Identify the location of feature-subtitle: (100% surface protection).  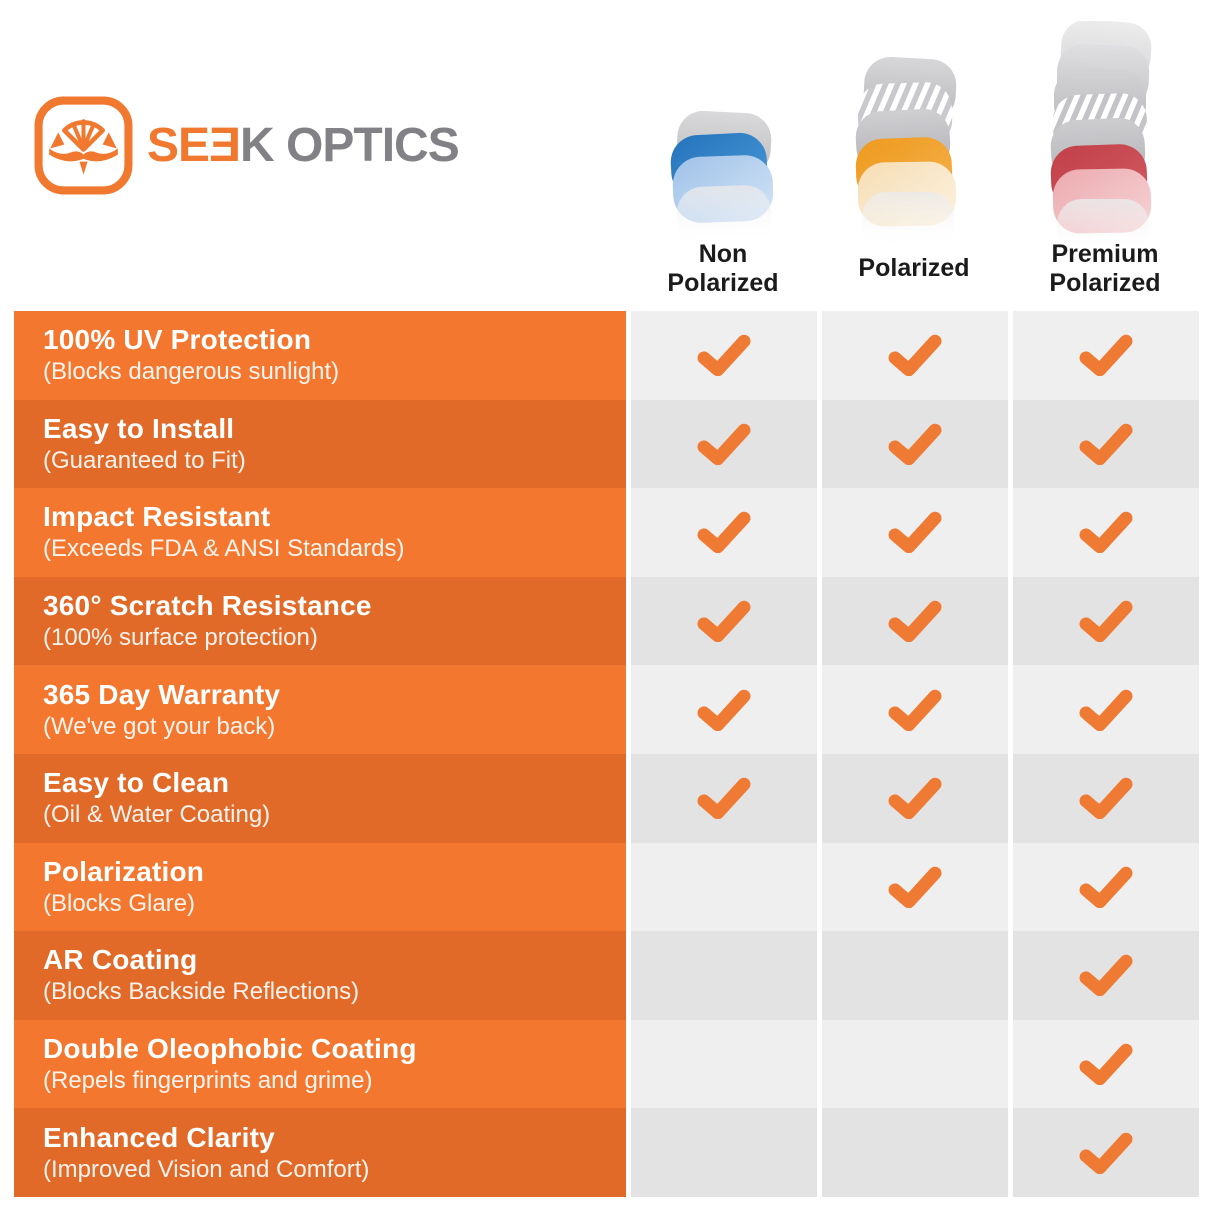
(180, 638).